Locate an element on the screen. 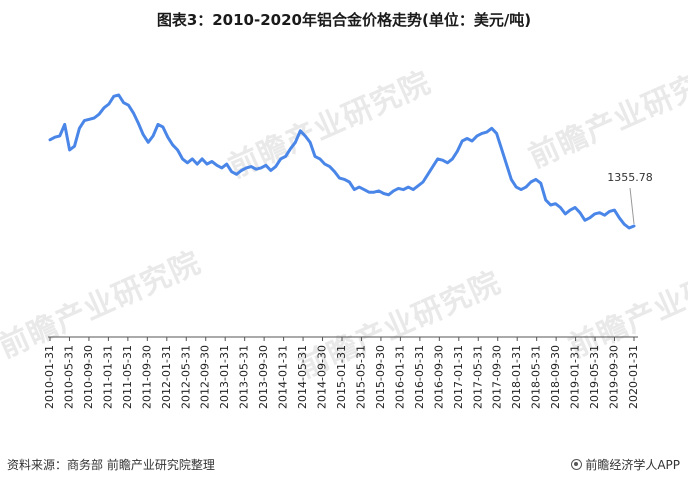  x-tick-label: 2015-01-31 is located at coordinates (341, 377).